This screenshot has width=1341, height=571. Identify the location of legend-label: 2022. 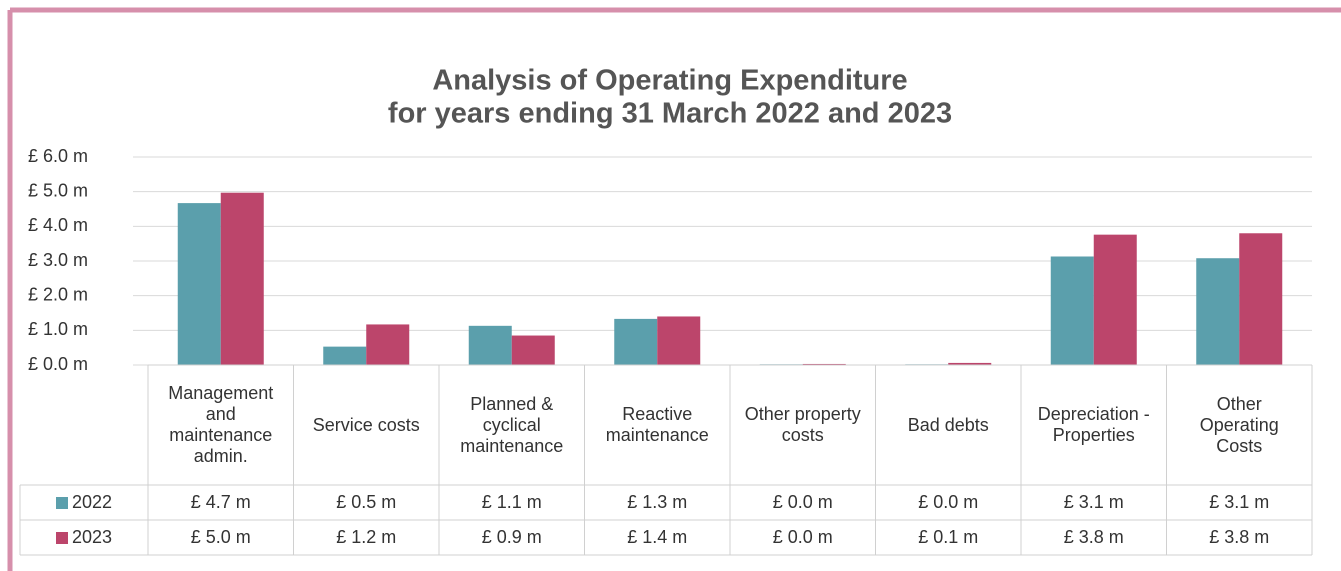
(92, 502).